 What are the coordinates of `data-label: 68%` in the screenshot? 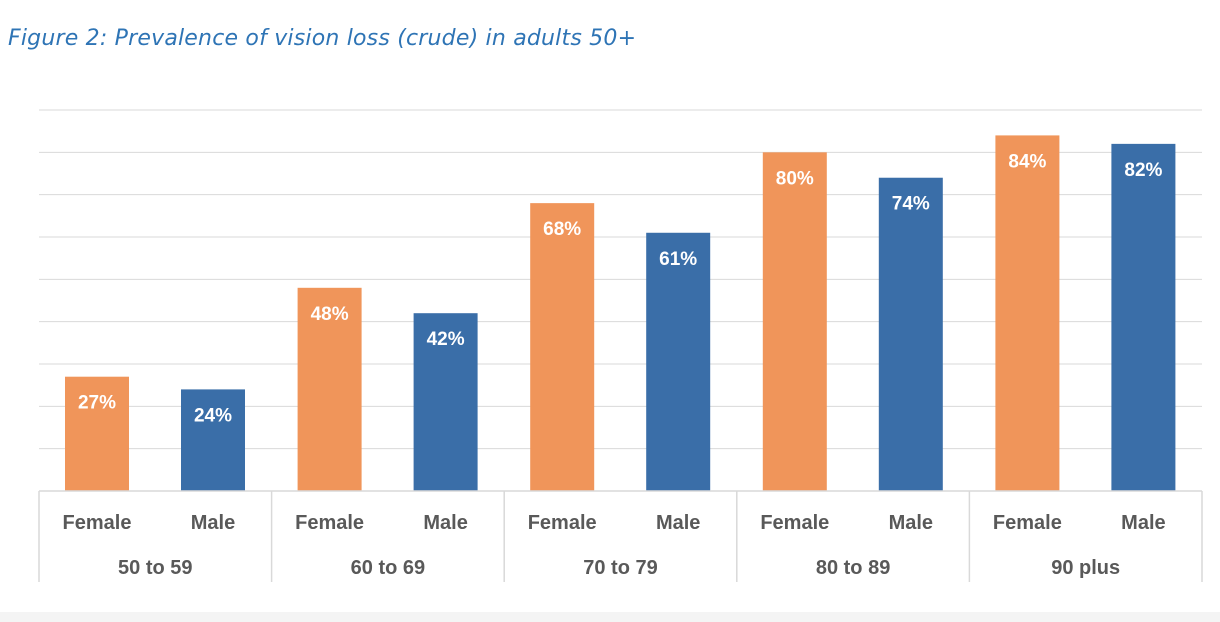 It's located at (562, 229).